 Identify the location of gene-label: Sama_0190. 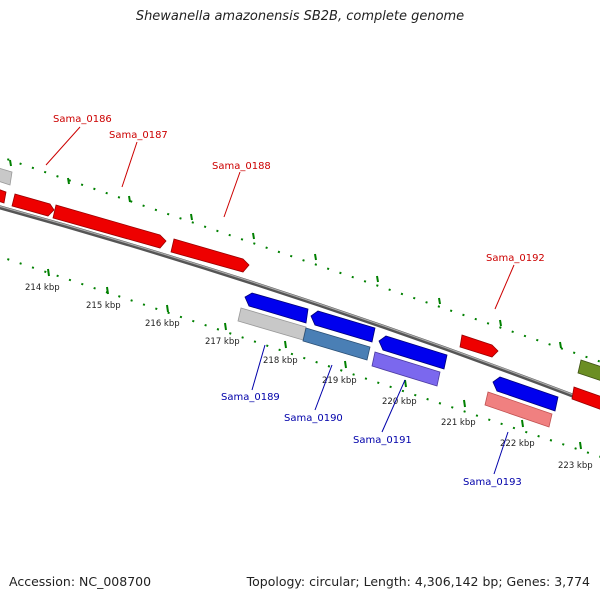
(313, 418).